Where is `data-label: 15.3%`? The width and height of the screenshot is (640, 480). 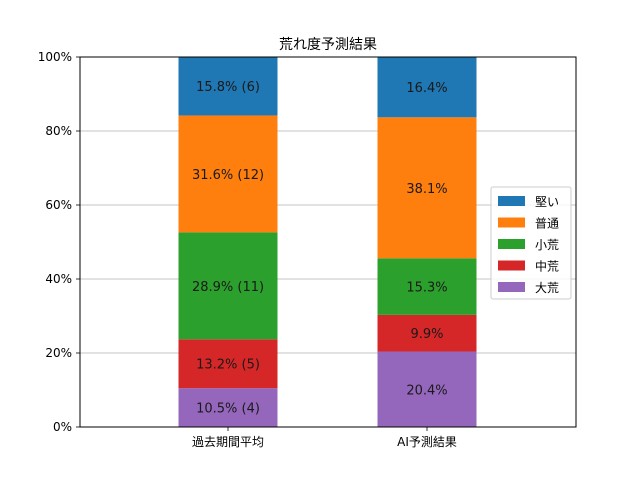 data-label: 15.3% is located at coordinates (426, 288).